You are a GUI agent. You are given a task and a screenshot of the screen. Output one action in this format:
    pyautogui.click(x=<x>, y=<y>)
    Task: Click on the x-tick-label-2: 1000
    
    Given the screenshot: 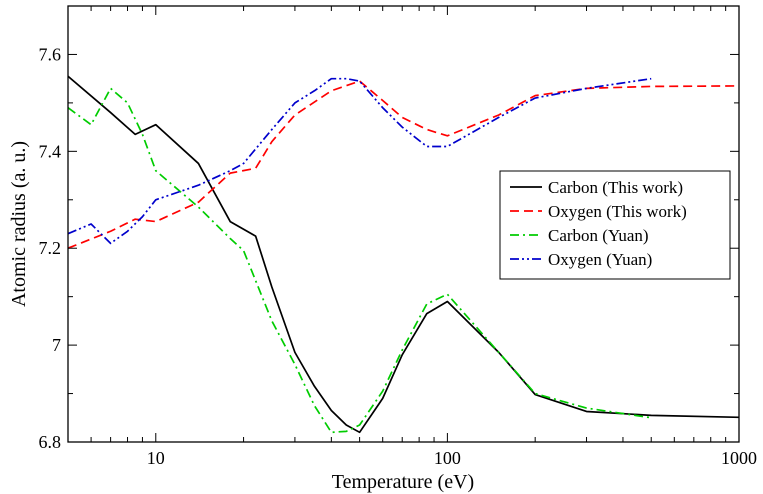 What is the action you would take?
    pyautogui.click(x=739, y=458)
    